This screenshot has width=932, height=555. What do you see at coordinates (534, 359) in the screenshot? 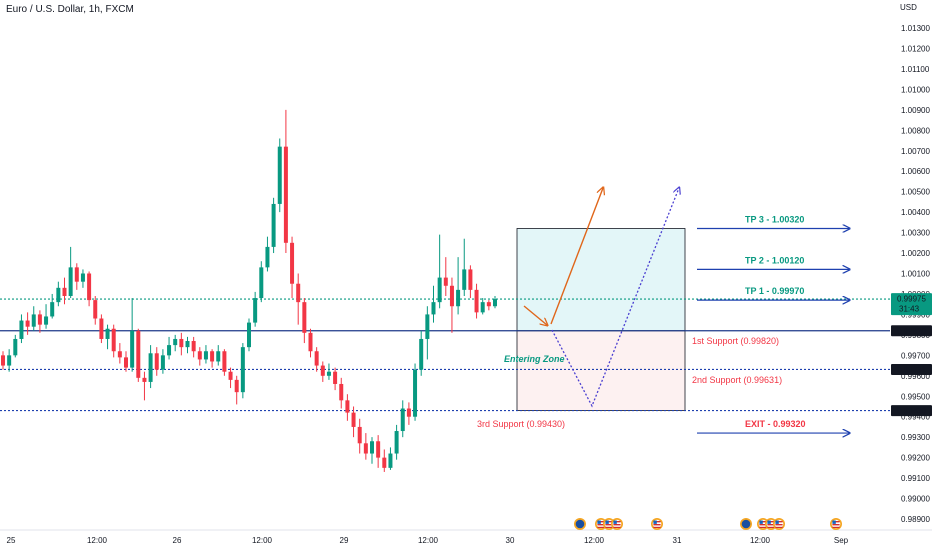
I see `entering-zone-label: Entering Zone` at bounding box center [534, 359].